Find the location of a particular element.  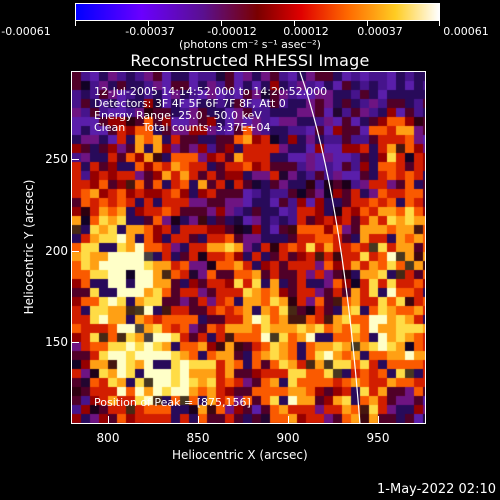

colorbar-tick-label: 0.00061 is located at coordinates (466, 31).